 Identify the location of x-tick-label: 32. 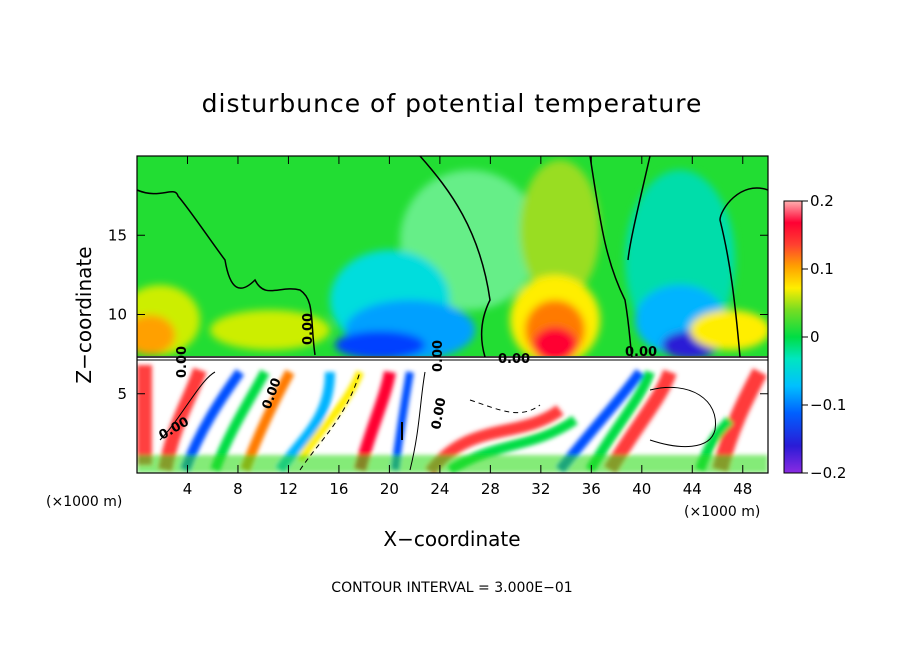
(540, 489).